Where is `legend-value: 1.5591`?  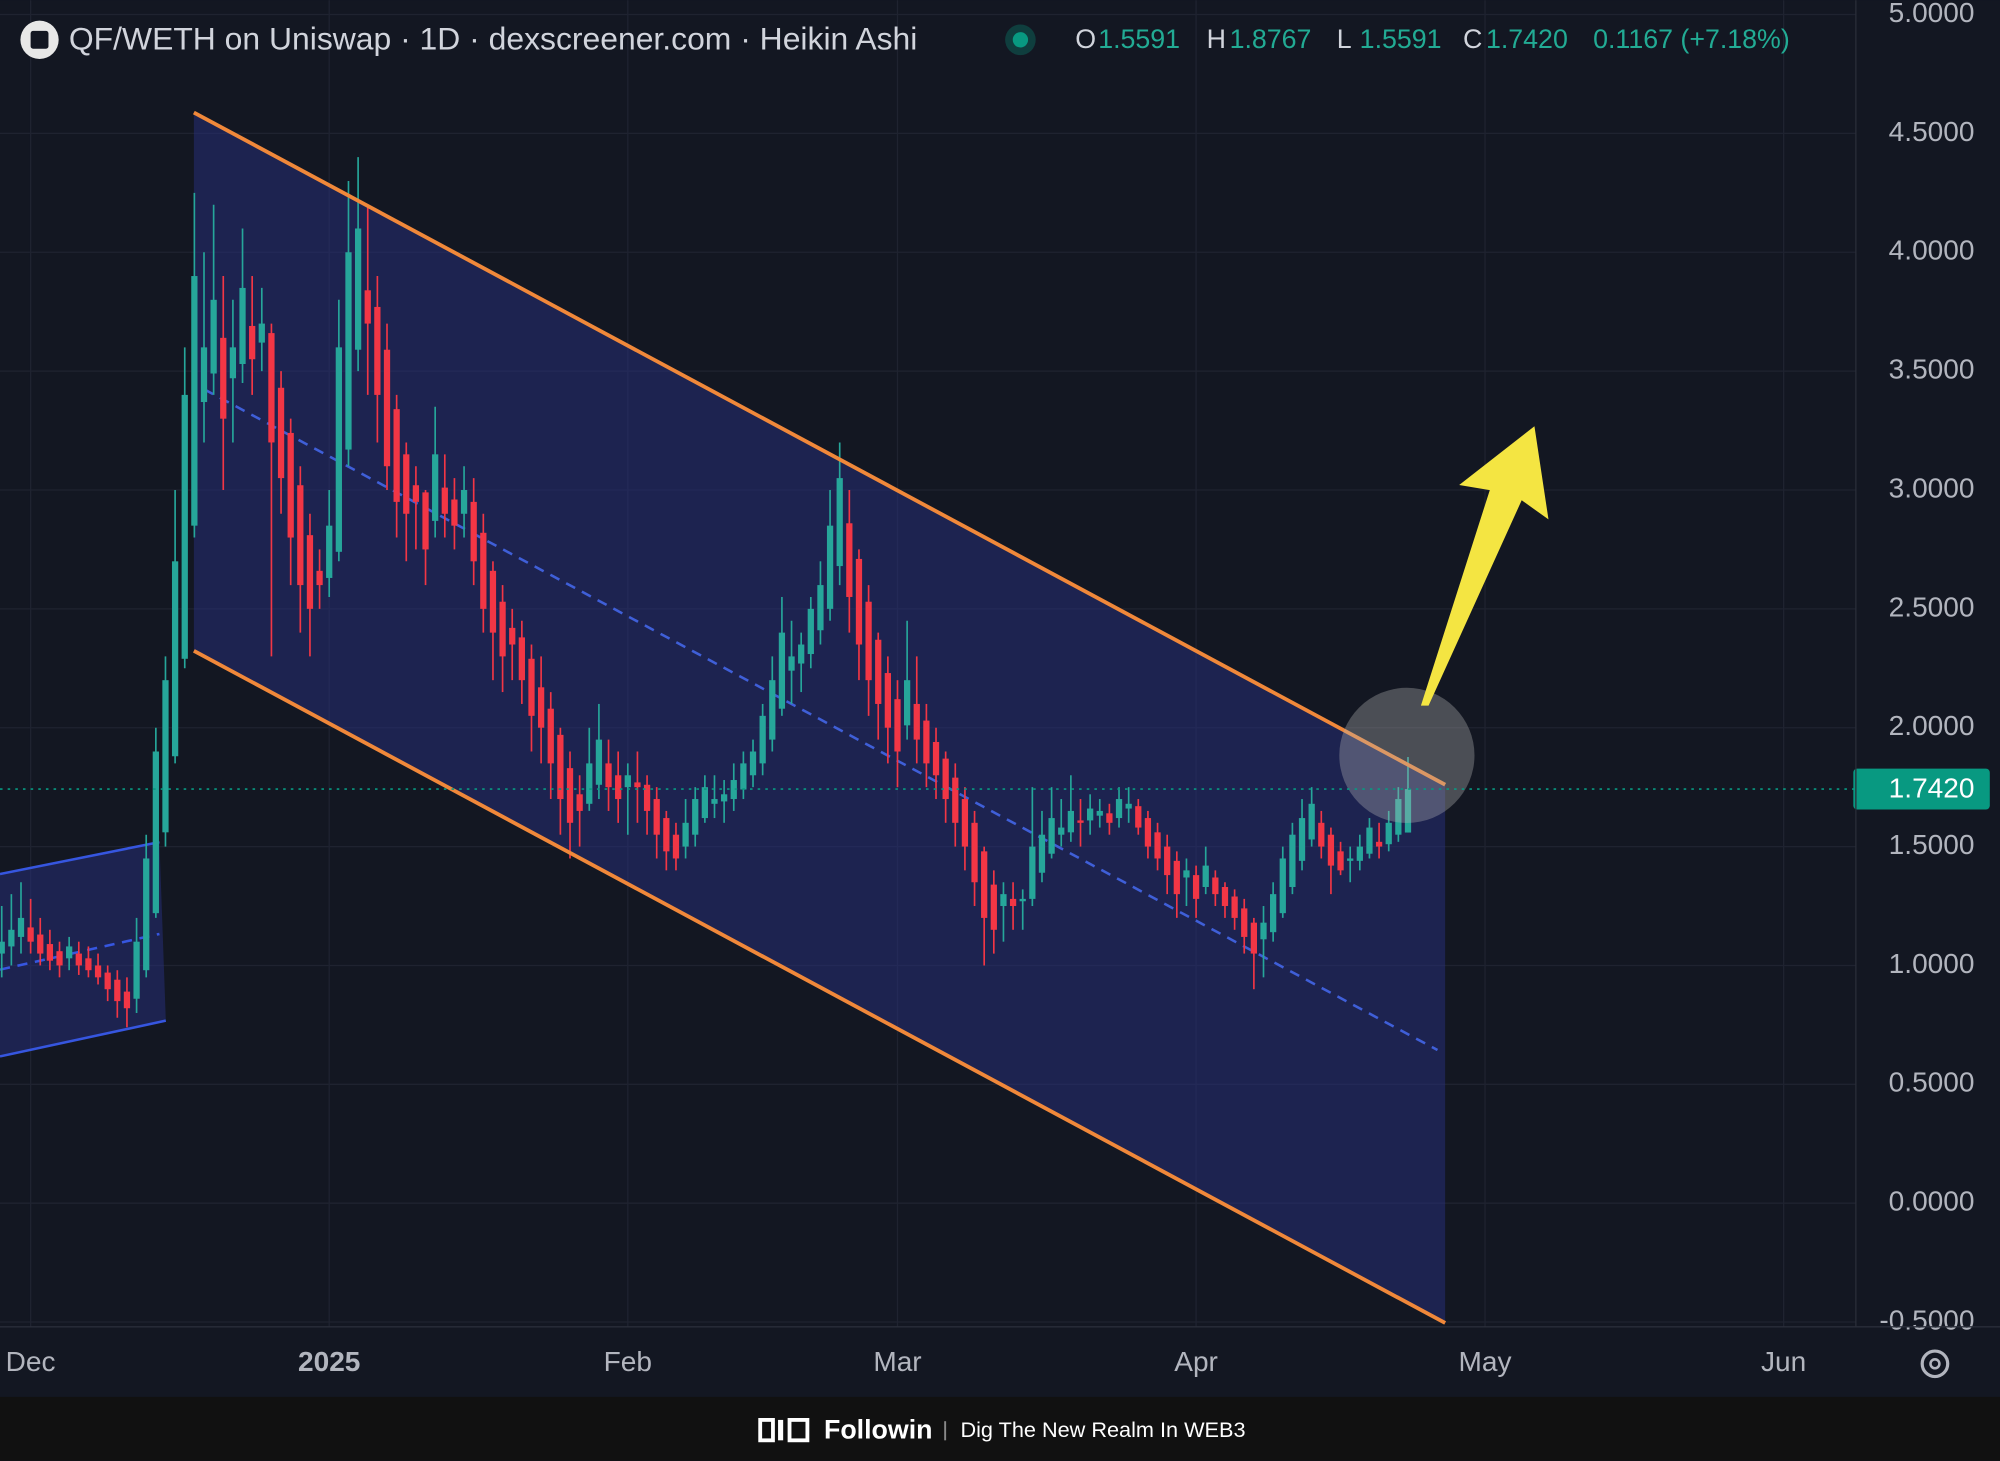
legend-value: 1.5591 is located at coordinates (1401, 39).